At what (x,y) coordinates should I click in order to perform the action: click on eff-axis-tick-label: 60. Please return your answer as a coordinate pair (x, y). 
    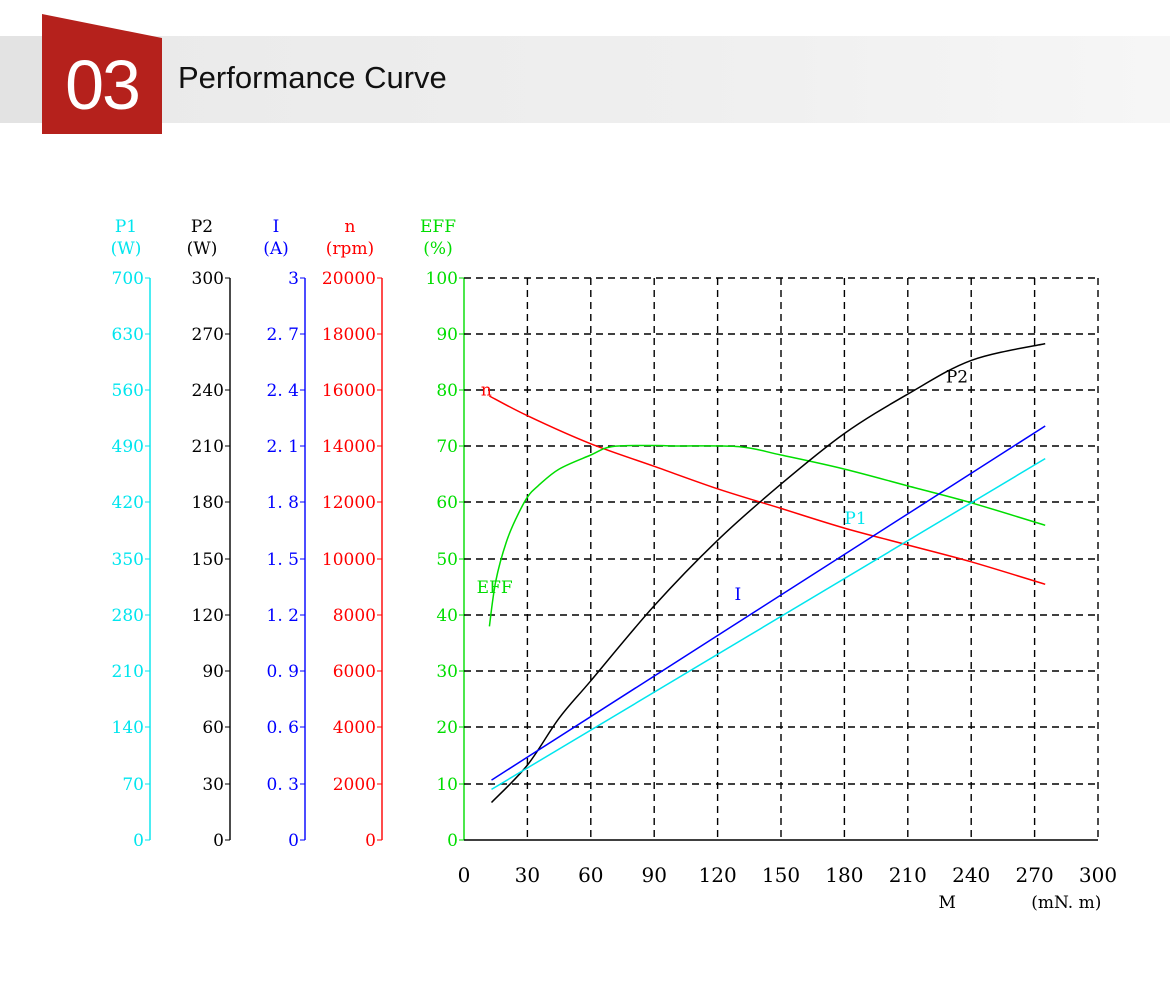
    Looking at the image, I should click on (447, 503).